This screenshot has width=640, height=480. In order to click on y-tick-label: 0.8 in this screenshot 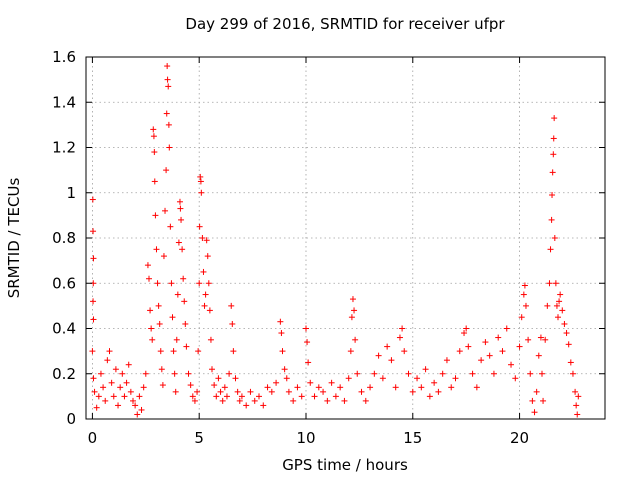, I will do `click(64, 238)`.